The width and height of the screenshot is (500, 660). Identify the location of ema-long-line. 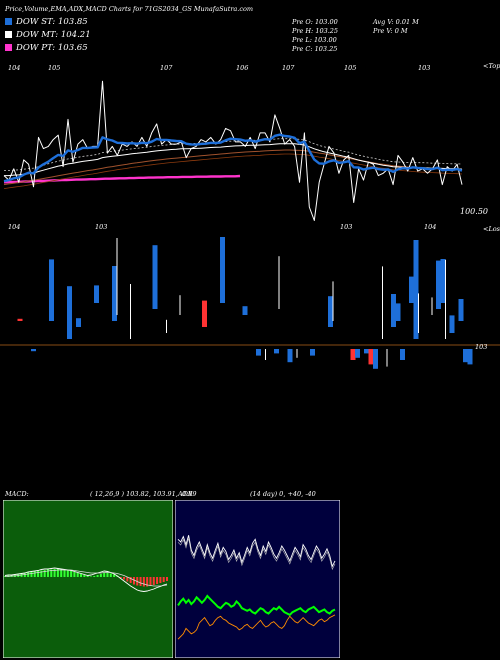
(233, 167).